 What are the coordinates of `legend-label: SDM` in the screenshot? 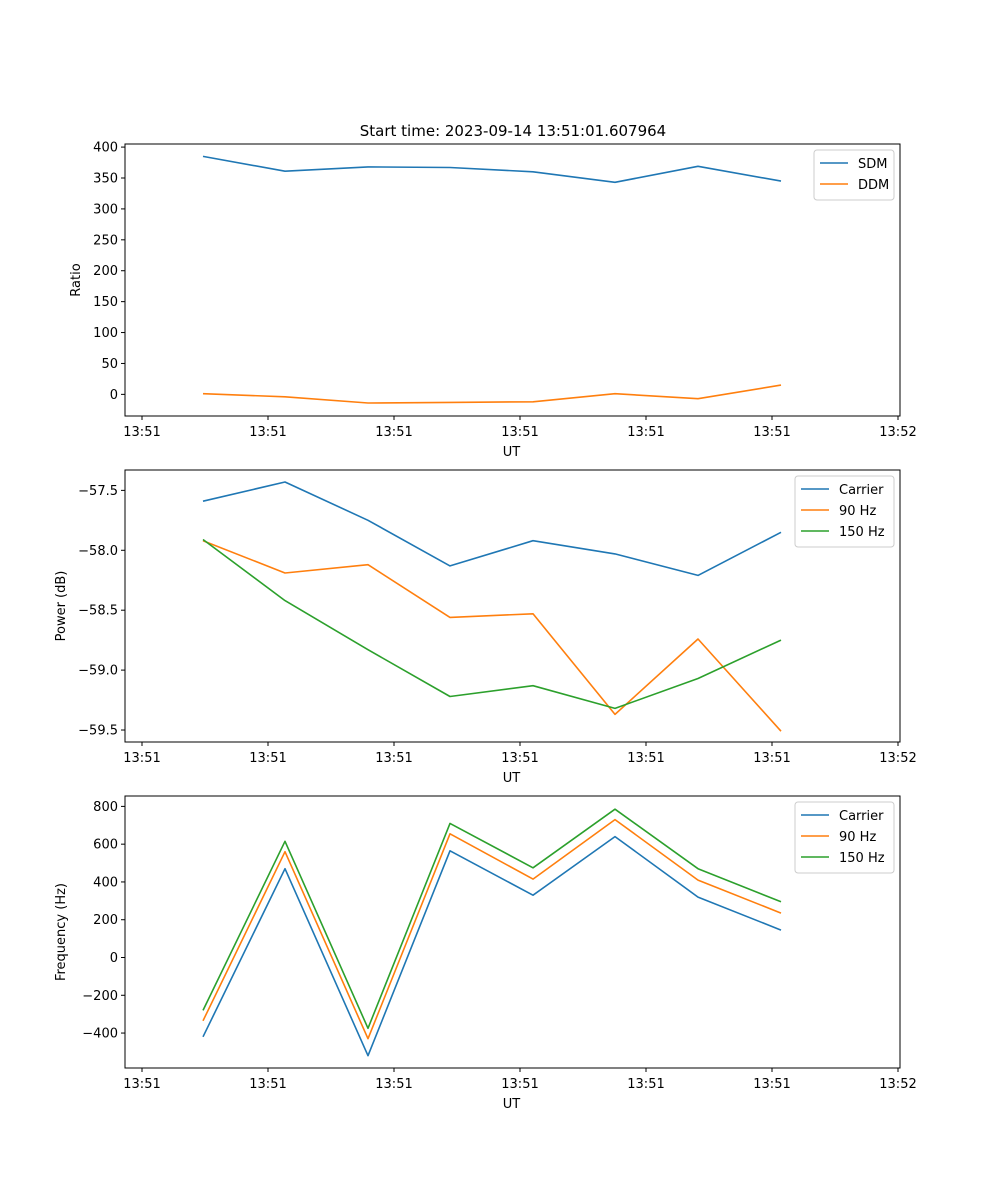 It's located at (872, 164).